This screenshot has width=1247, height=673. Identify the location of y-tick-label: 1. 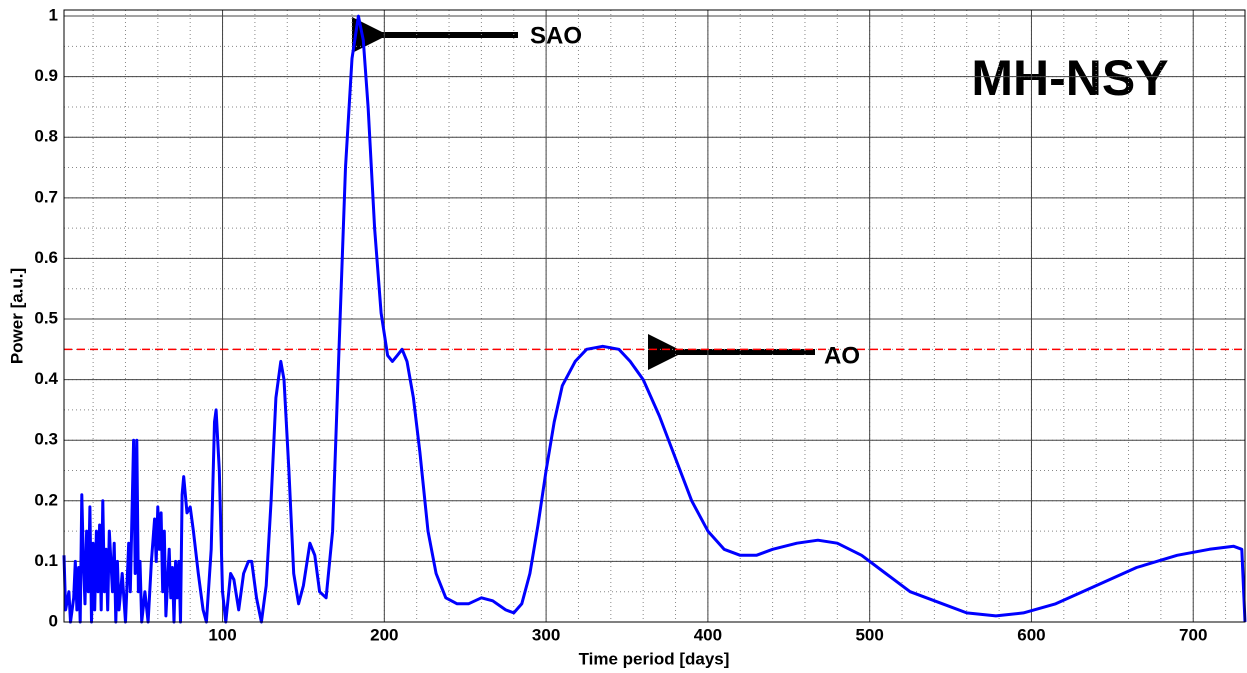
(53, 15).